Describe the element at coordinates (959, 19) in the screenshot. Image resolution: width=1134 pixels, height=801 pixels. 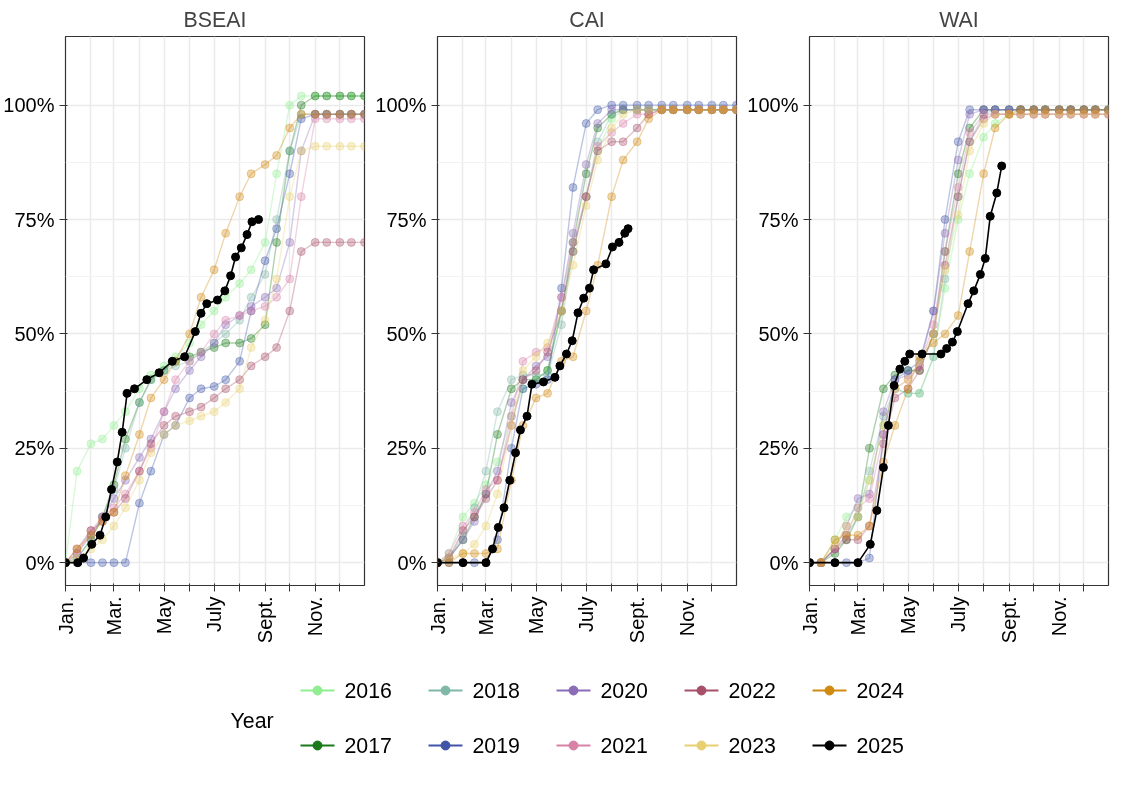
I see `chart-title: WAI` at that location.